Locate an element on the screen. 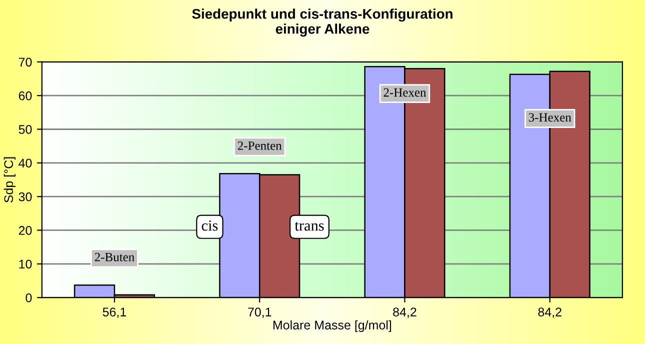 This screenshot has width=645, height=344. y-axis-title: Sdp [°C] is located at coordinates (10, 180).